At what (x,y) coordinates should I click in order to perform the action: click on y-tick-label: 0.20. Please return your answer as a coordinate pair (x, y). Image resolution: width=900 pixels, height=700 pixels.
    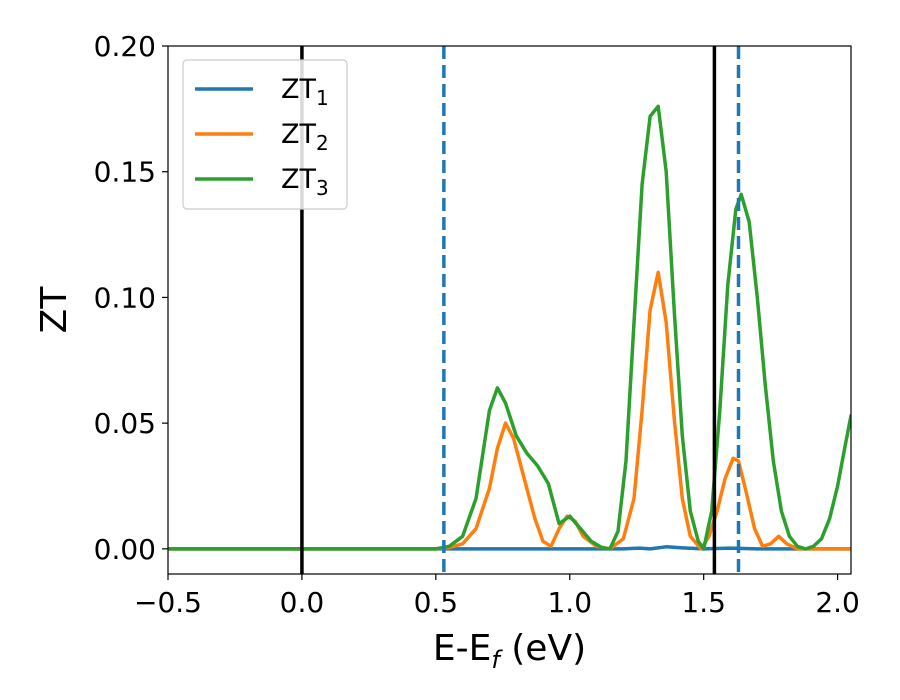
    Looking at the image, I should click on (125, 46).